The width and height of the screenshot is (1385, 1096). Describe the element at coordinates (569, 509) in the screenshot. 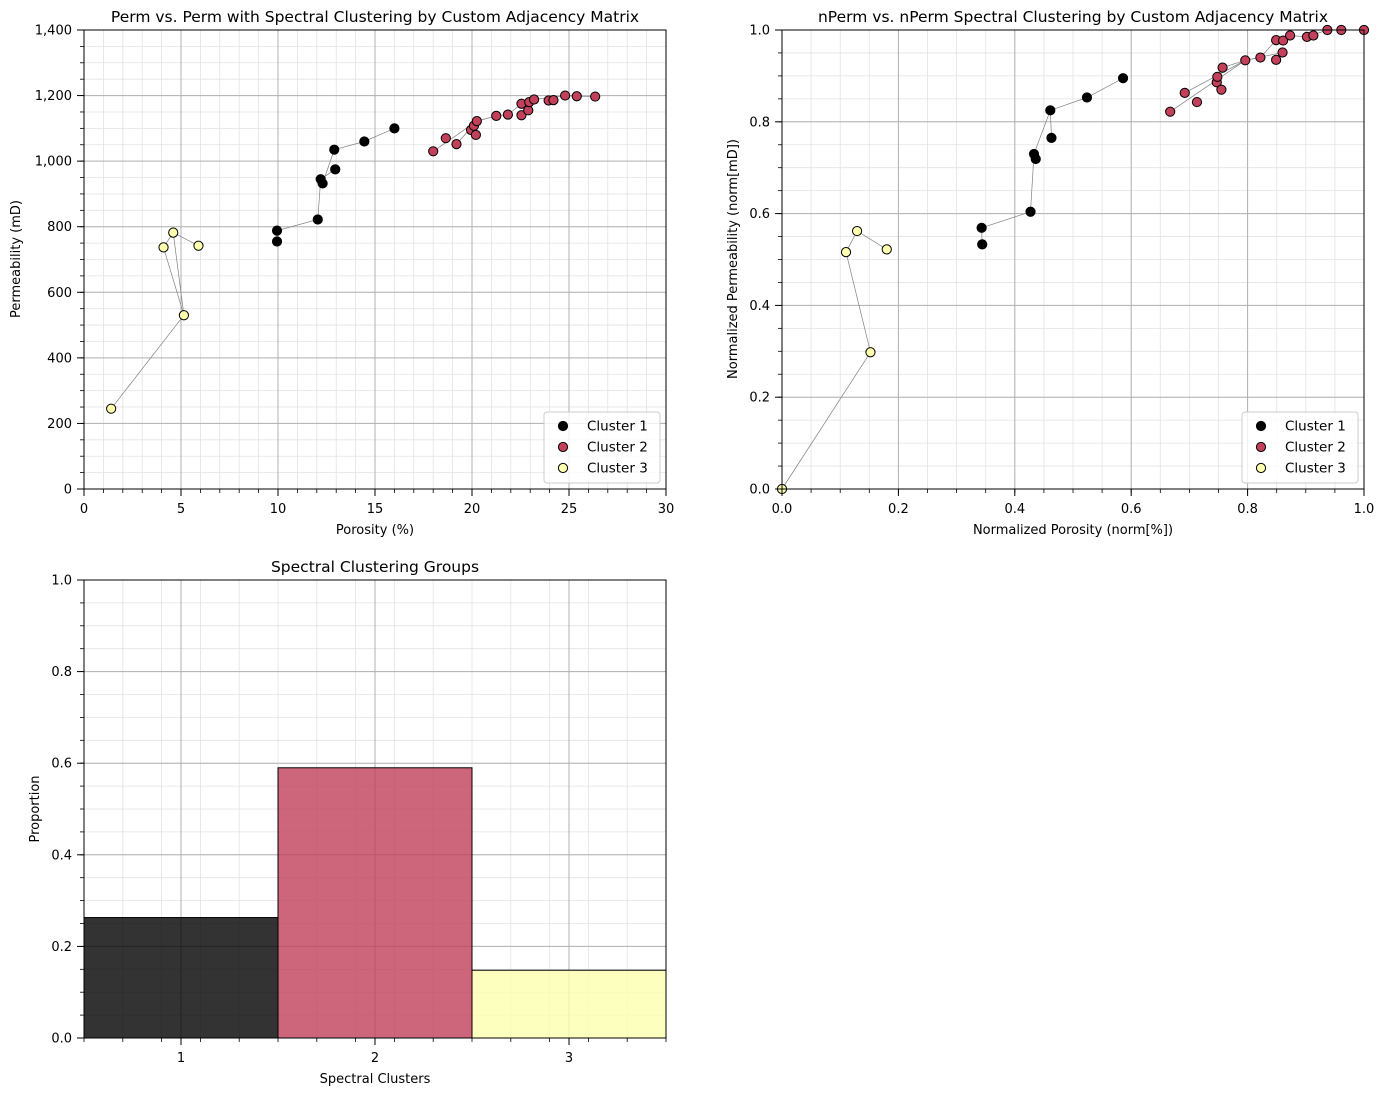

I see `x-tick-label: 25` at that location.